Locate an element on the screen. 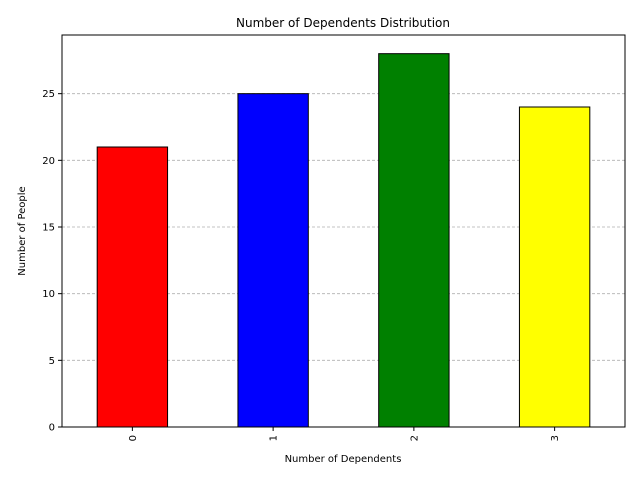 The width and height of the screenshot is (640, 480). x-tick-label: 0 is located at coordinates (133, 438).